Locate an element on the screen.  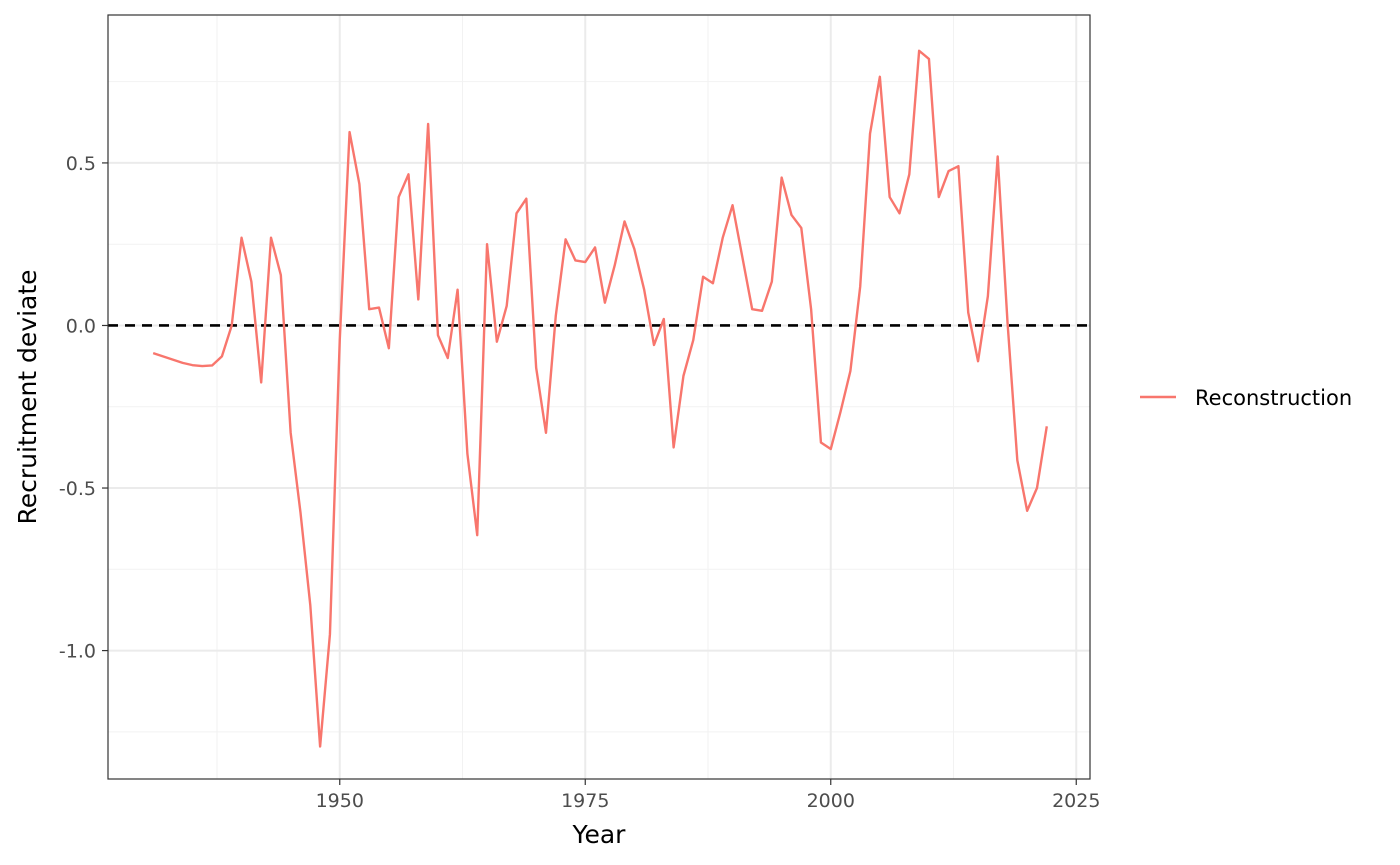
y-tick-label: 0.0 is located at coordinates (81, 326).